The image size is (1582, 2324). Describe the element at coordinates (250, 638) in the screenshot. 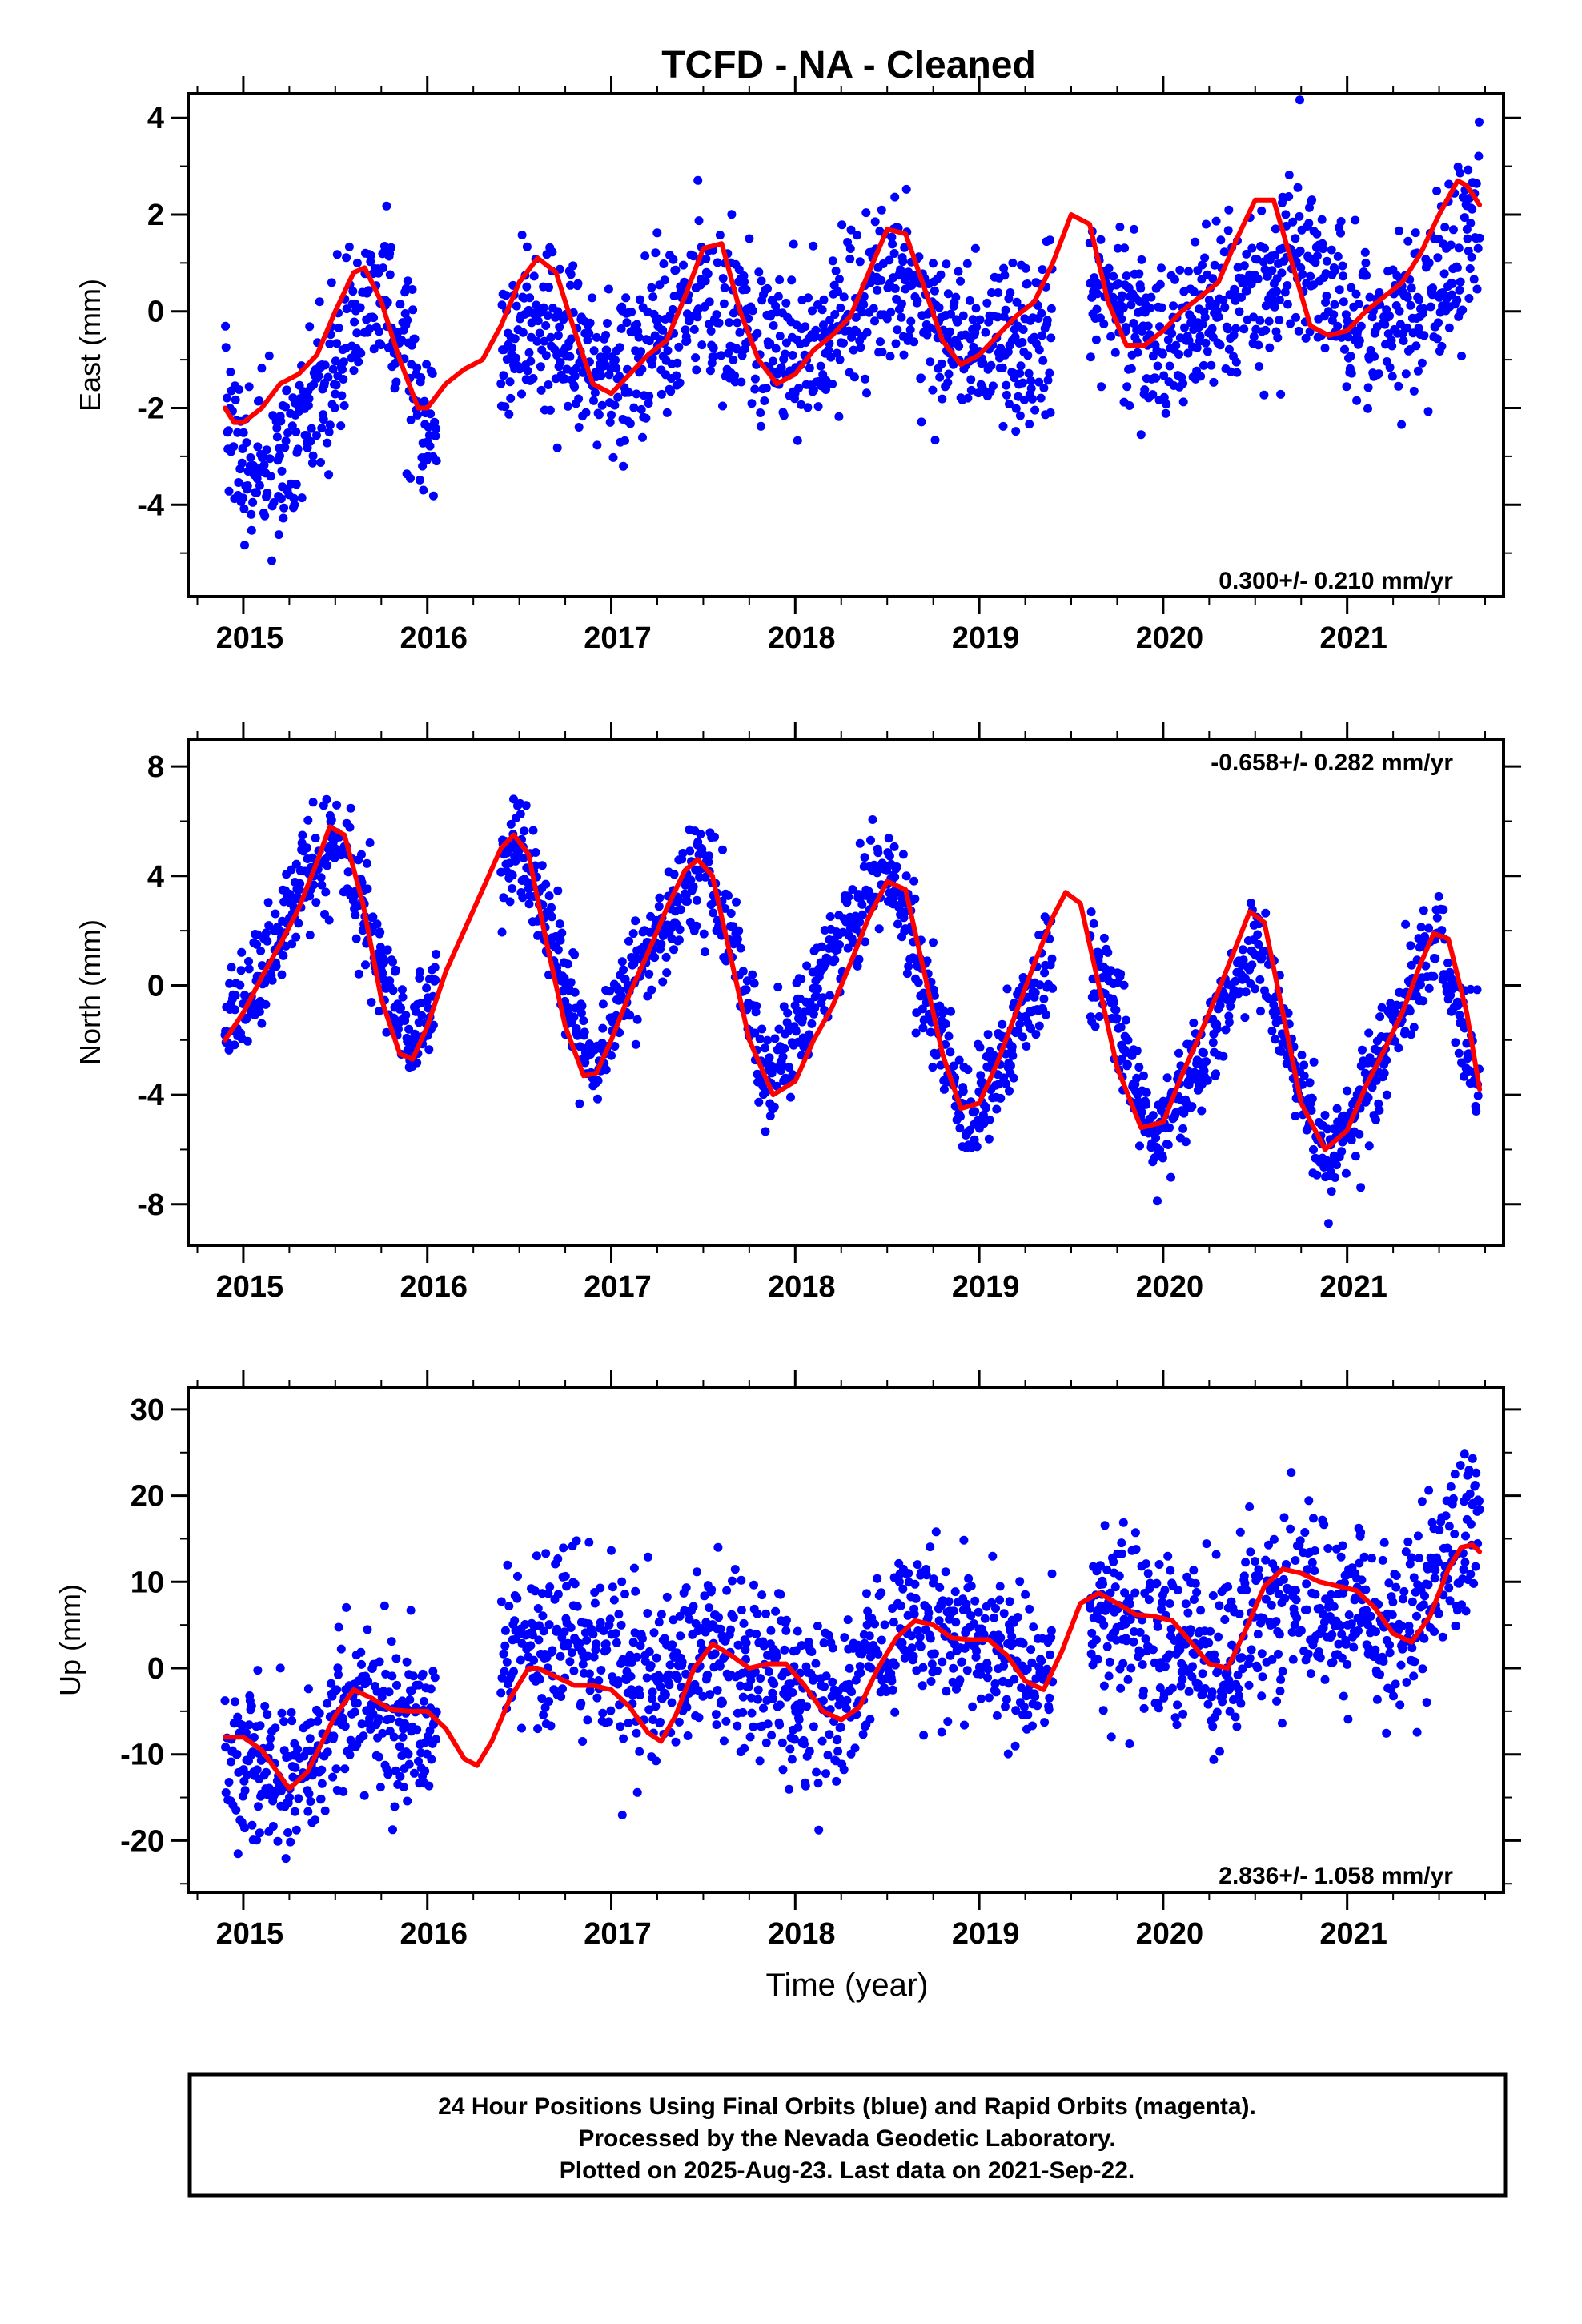

I see `east-x-tick-label: 2015` at that location.